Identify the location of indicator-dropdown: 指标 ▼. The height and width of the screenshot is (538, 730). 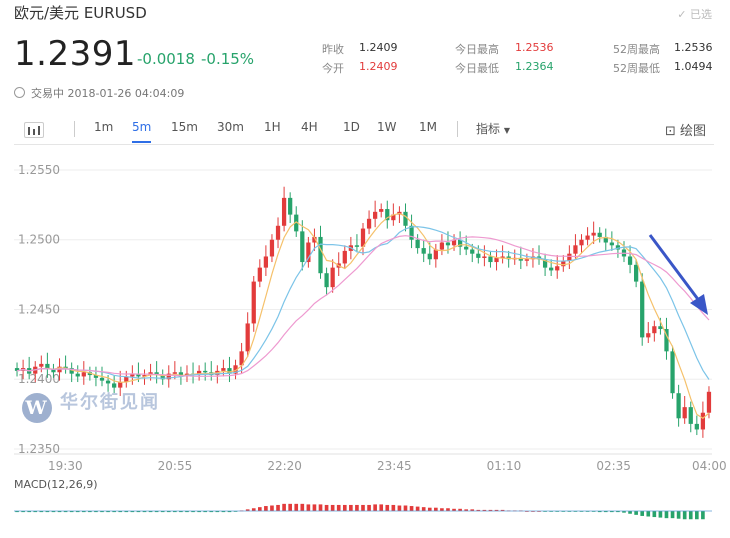
(493, 128).